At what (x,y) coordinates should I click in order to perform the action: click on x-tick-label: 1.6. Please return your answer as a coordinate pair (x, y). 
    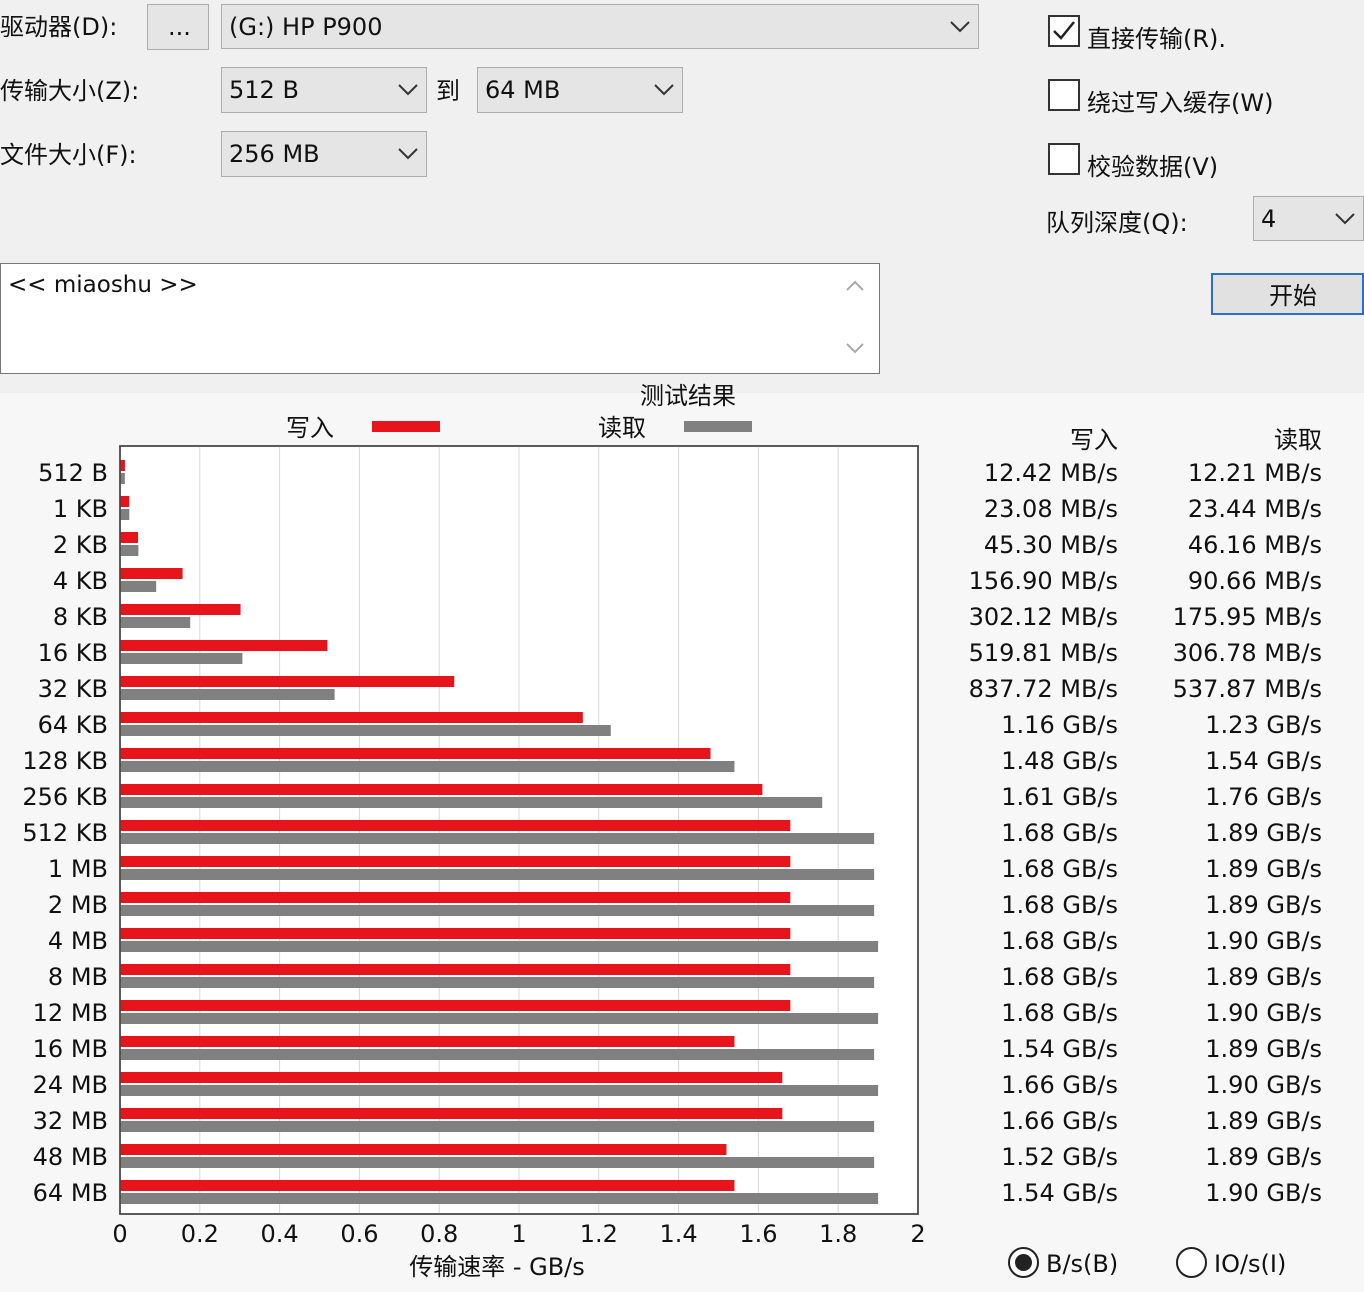
    Looking at the image, I should click on (758, 1234).